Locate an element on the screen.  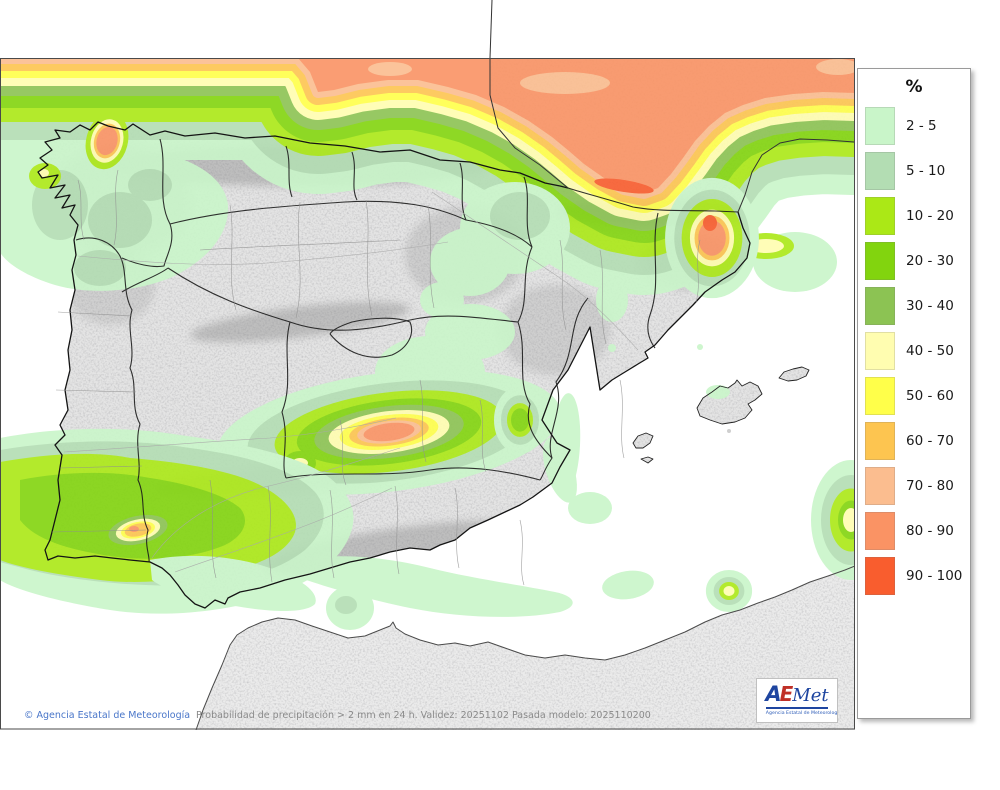
legend-row: 20 - 30 is located at coordinates (917, 261).